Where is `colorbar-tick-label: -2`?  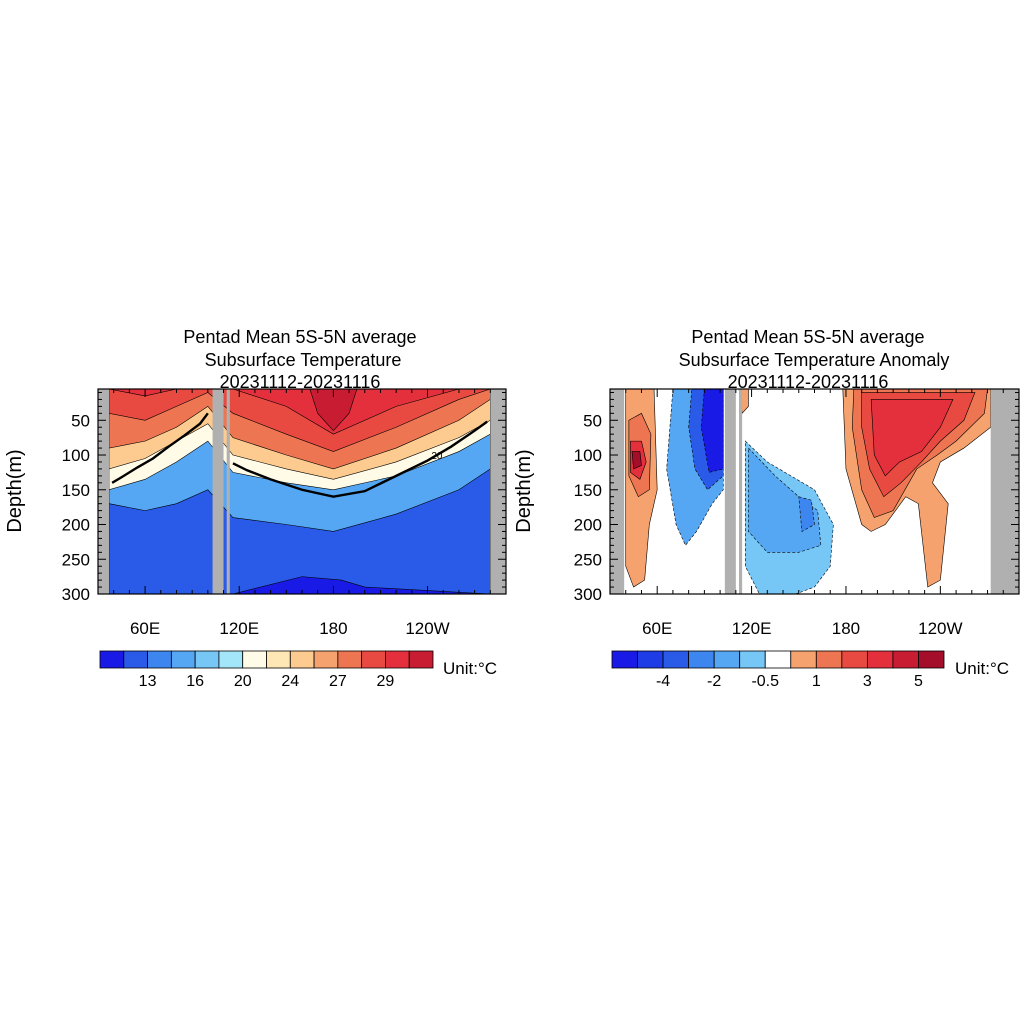 colorbar-tick-label: -2 is located at coordinates (714, 681).